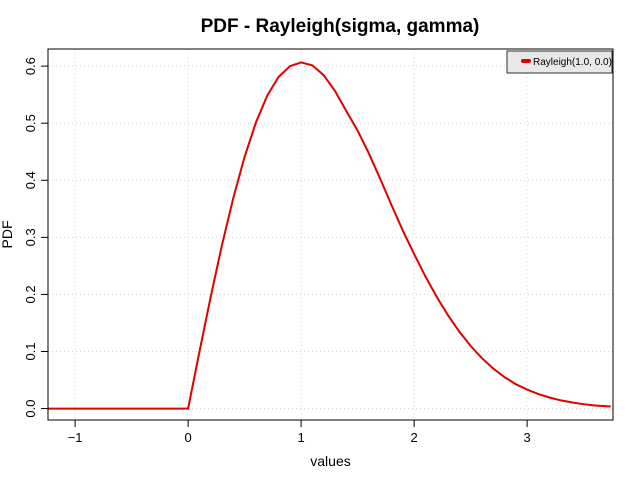 This screenshot has width=641, height=481. I want to click on x-axis-label: values, so click(330, 461).